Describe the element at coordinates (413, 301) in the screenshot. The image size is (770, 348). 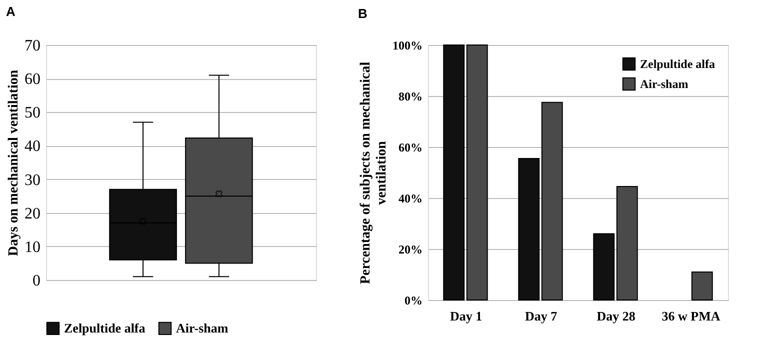
I see `y-tick-label: 0%` at that location.